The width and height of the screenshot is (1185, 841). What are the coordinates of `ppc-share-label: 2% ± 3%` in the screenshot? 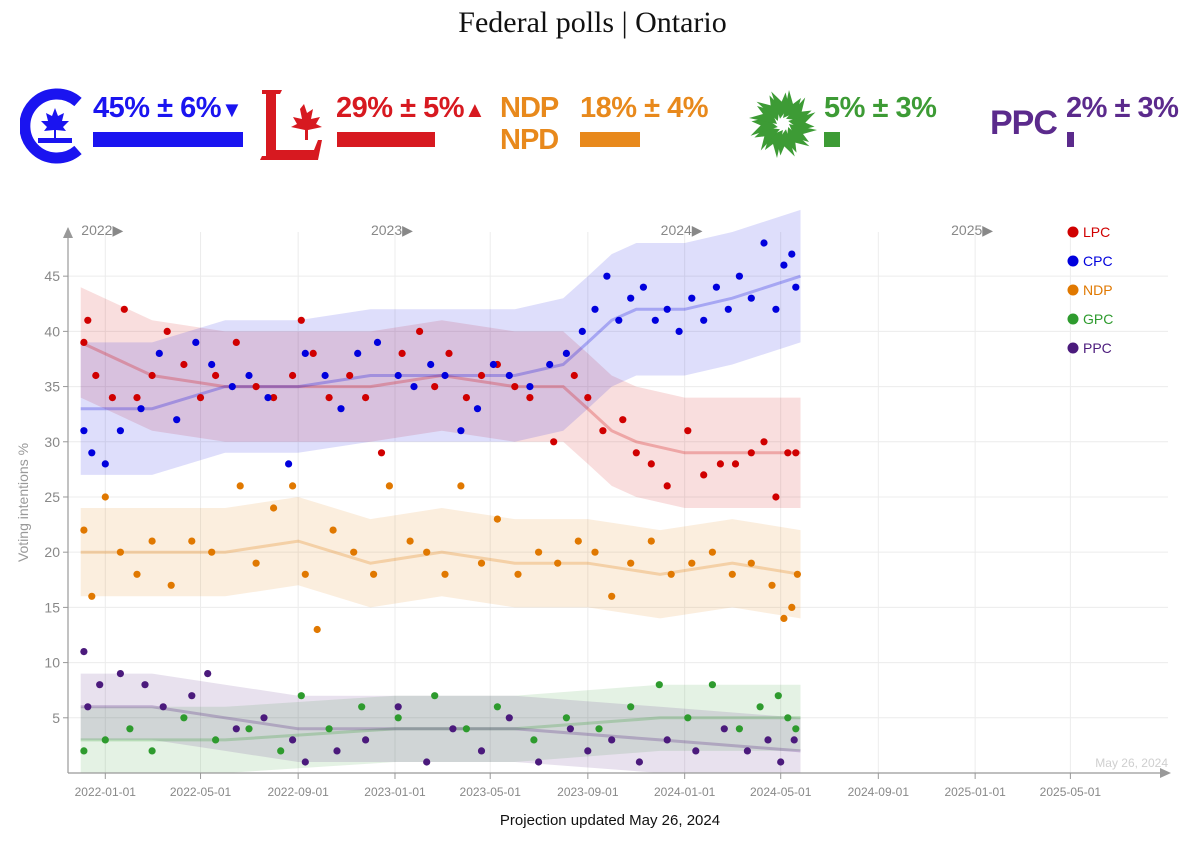 It's located at (1122, 108).